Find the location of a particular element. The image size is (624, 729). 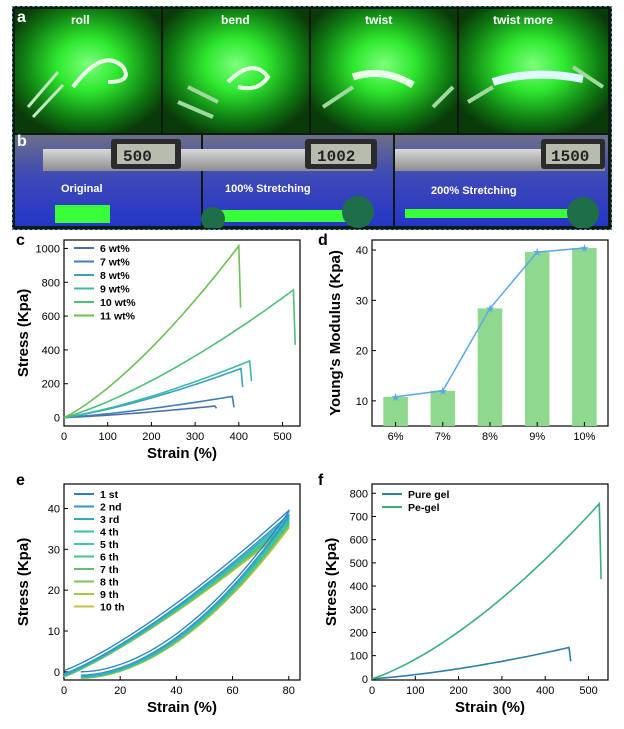

panel-label-a: a is located at coordinates (21, 17).